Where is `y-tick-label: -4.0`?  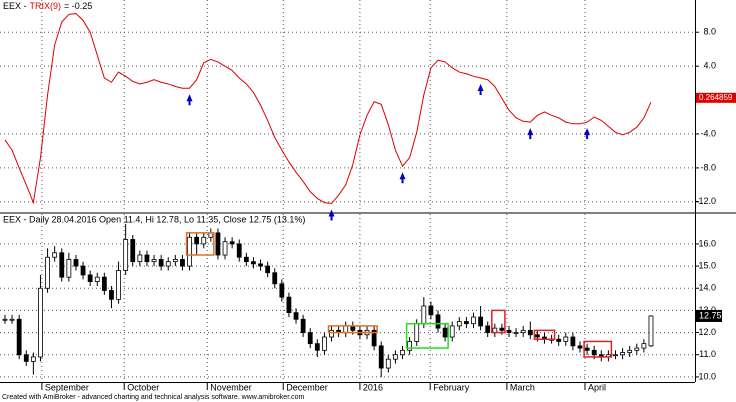
y-tick-label: -4.0 is located at coordinates (708, 133).